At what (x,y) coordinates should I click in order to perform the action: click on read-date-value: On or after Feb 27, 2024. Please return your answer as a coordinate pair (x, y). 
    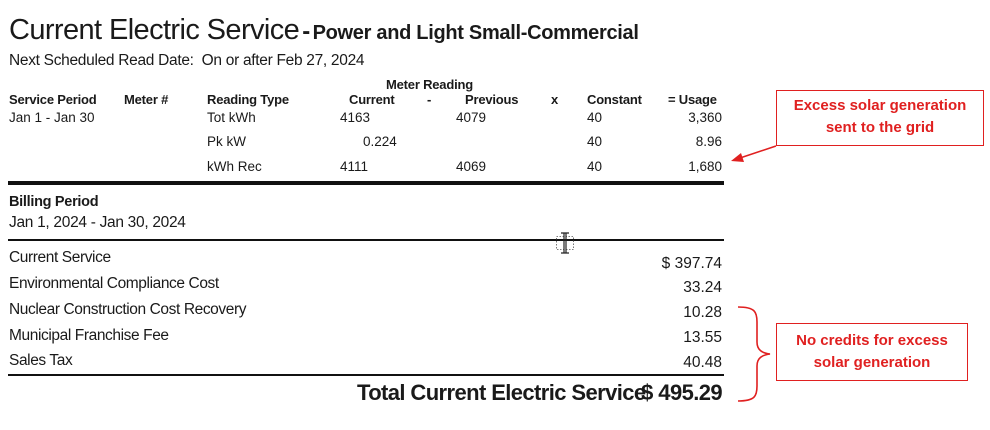
    Looking at the image, I should click on (283, 60).